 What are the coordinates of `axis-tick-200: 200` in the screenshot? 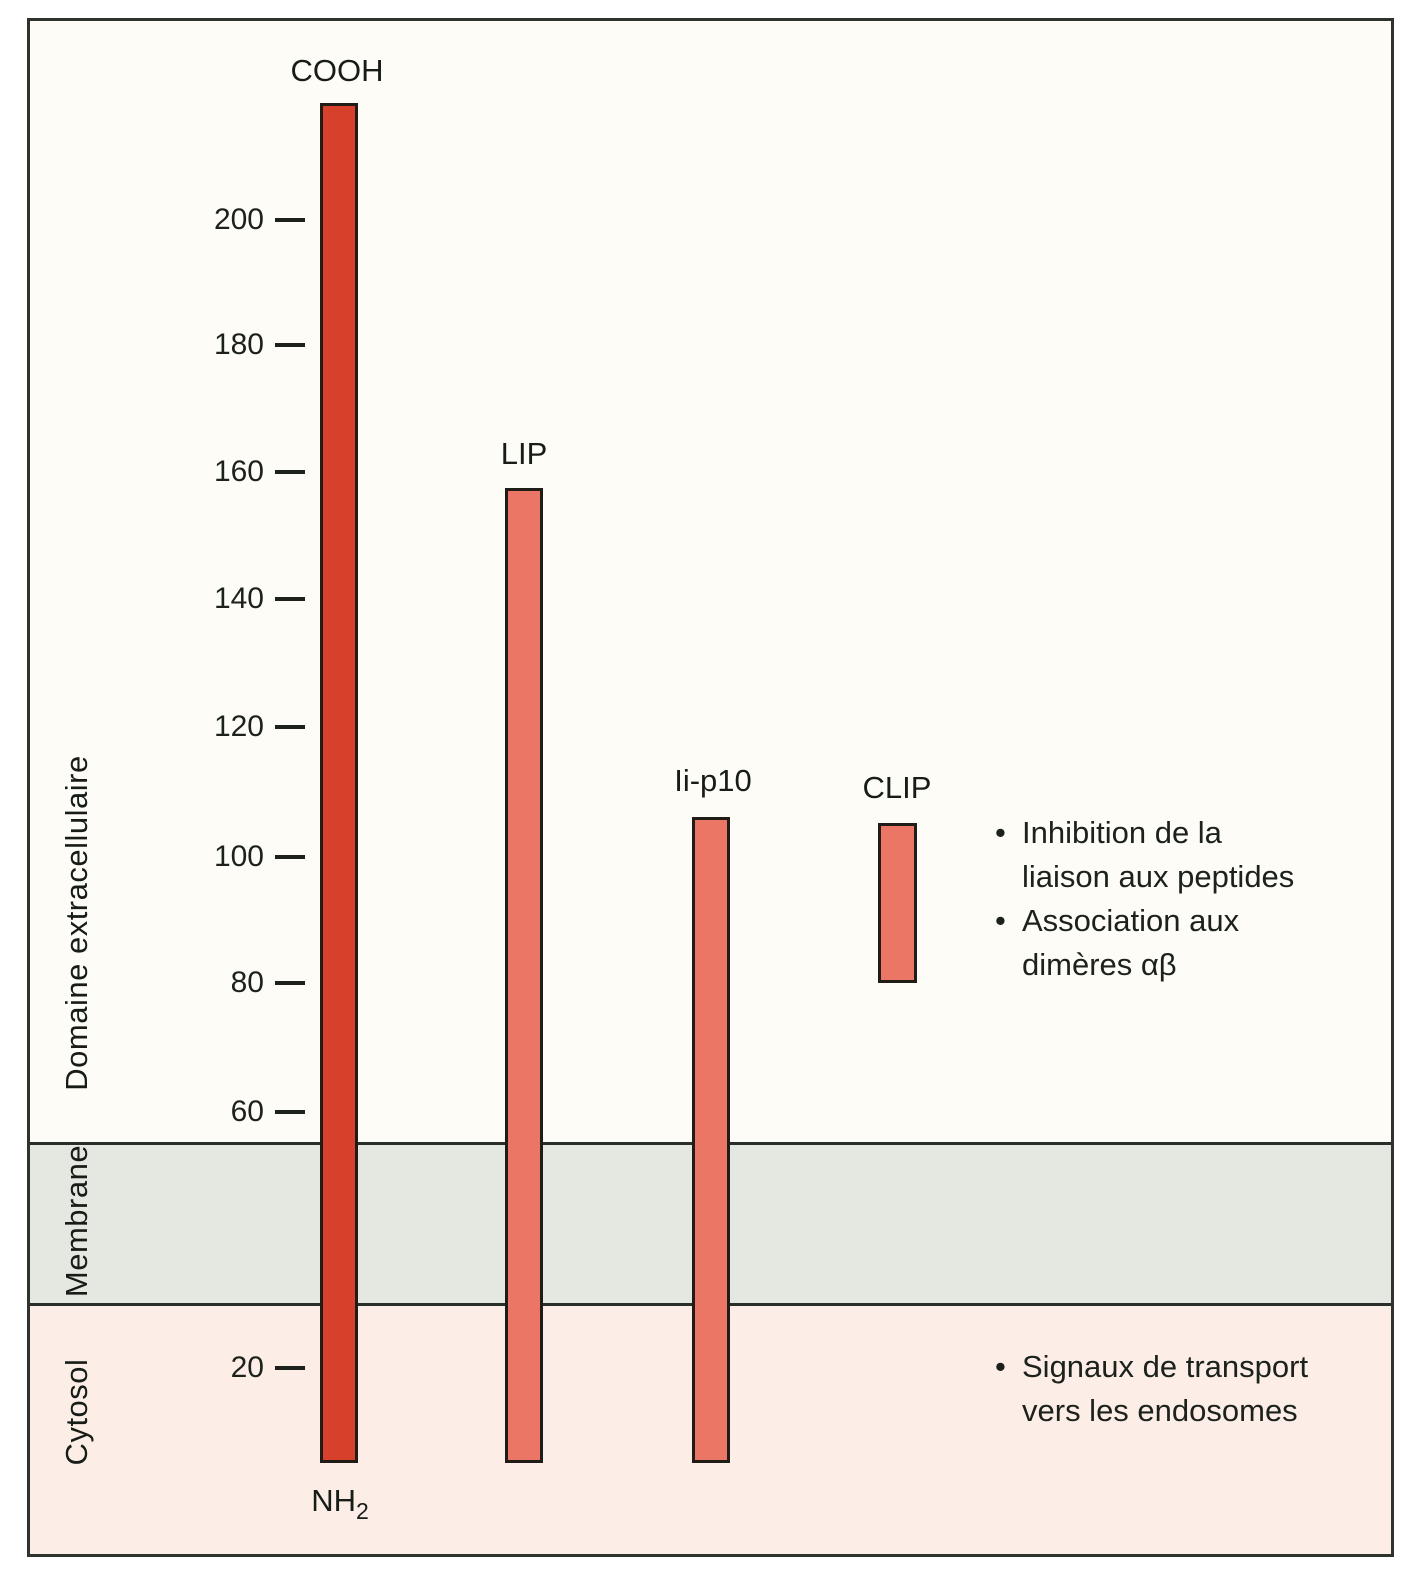 It's located at (217, 220).